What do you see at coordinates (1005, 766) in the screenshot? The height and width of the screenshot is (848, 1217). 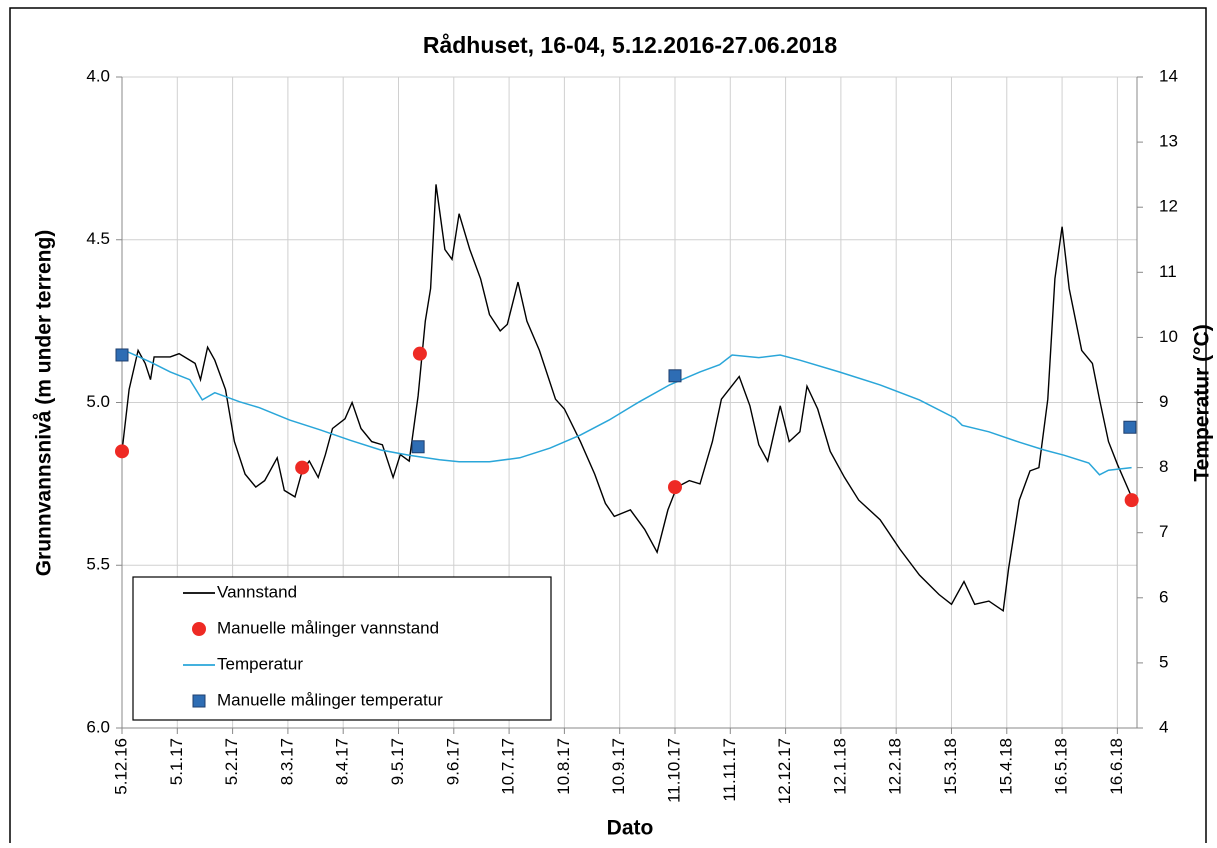 I see `x-tick-label: 15.4.18` at bounding box center [1005, 766].